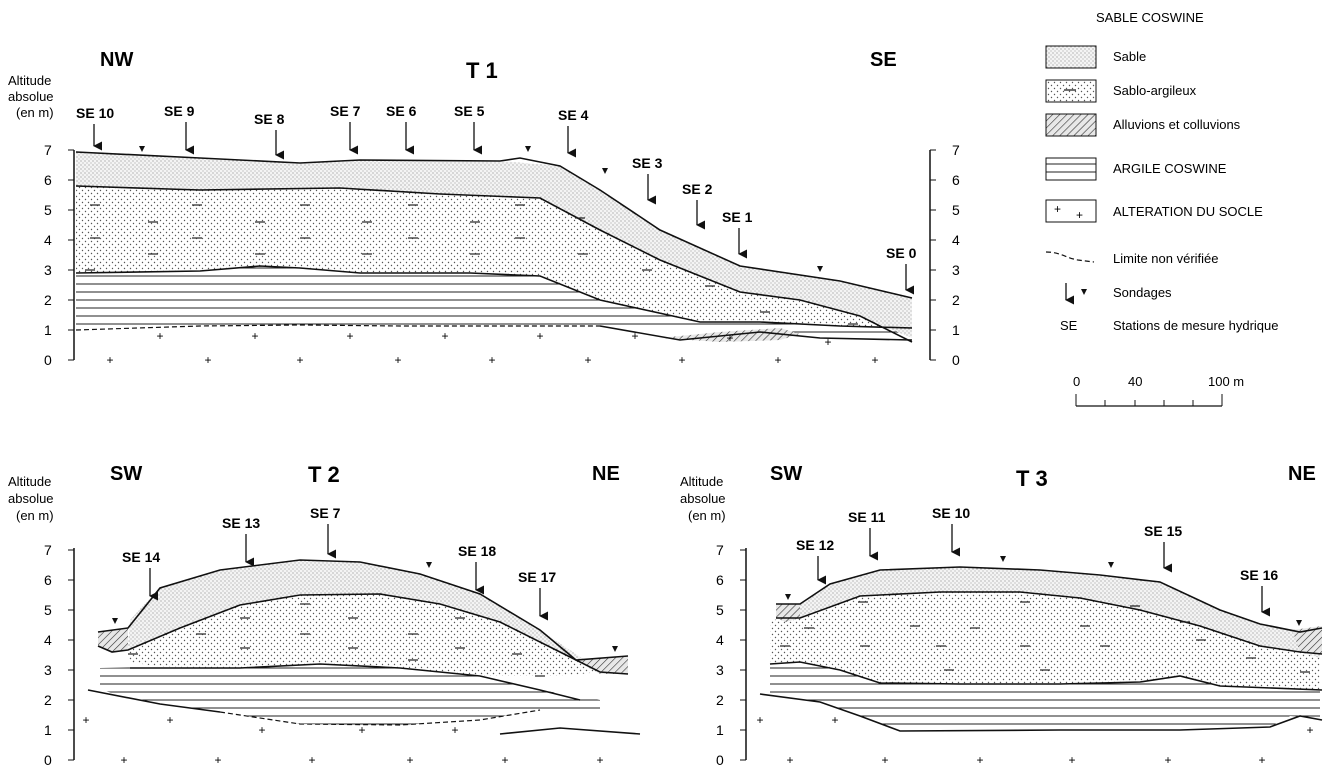 This screenshot has height=766, width=1328. Describe the element at coordinates (1195, 325) in the screenshot. I see `legend-label-stations: Stations de mesure hydrique` at that location.